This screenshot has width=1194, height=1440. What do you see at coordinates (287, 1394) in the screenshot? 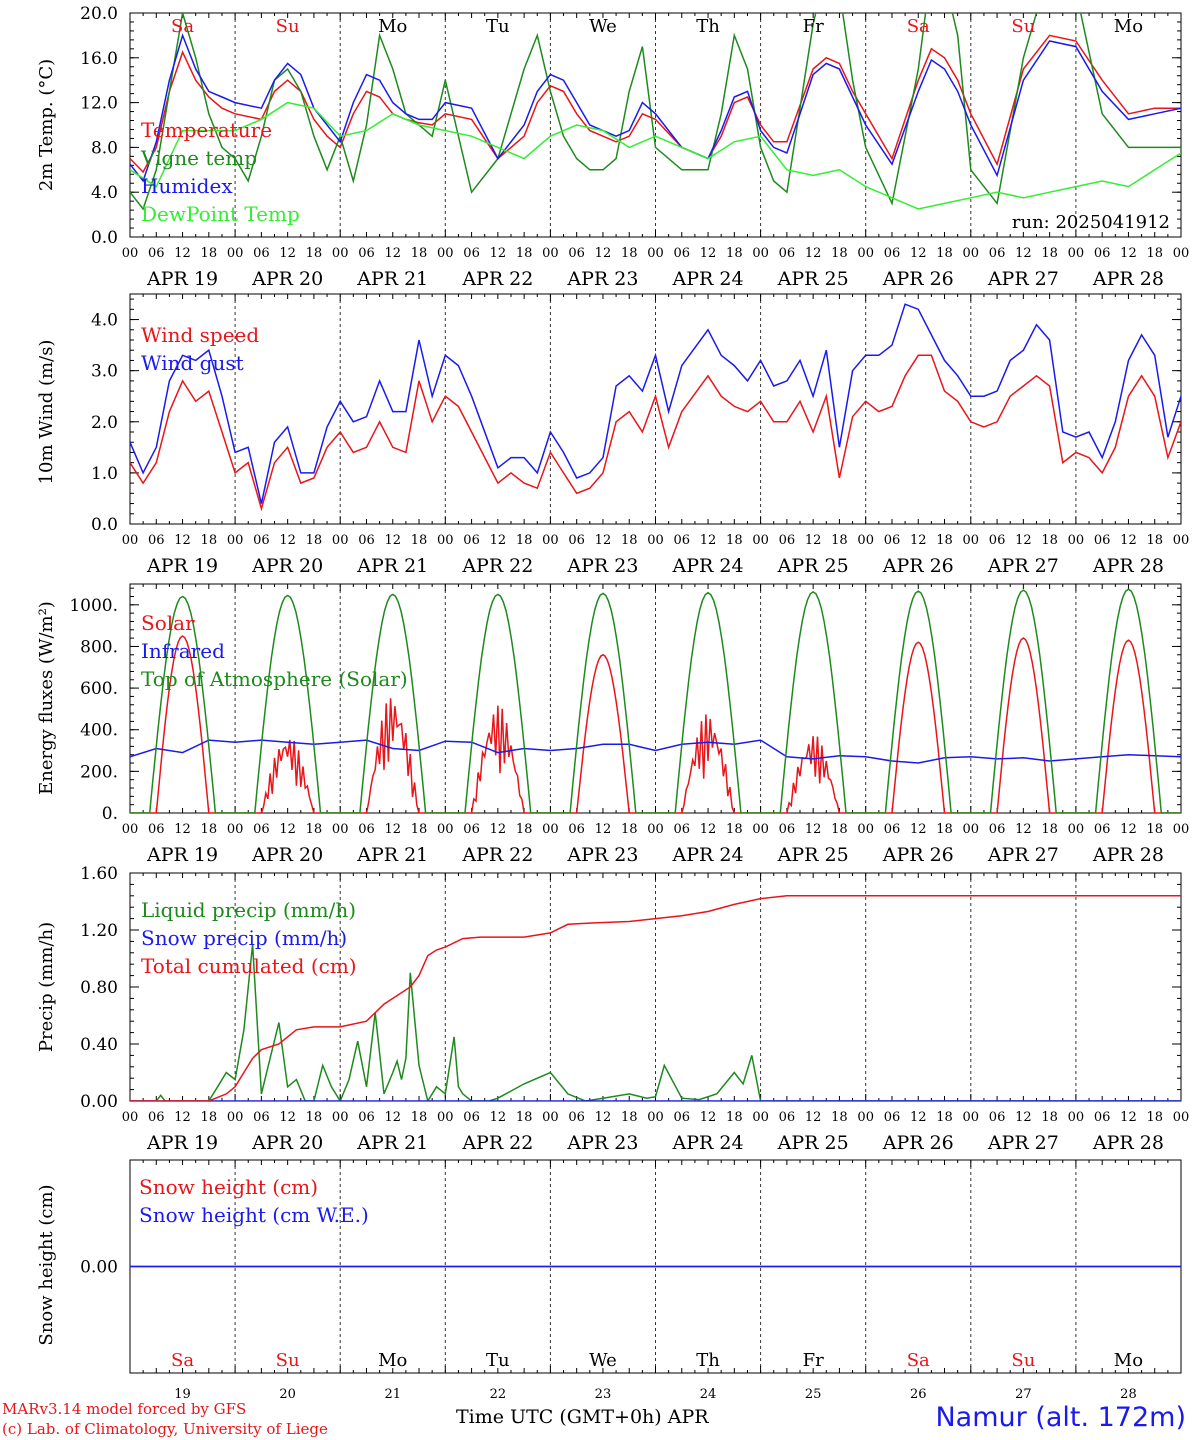
I see `day-number: 20` at bounding box center [287, 1394].